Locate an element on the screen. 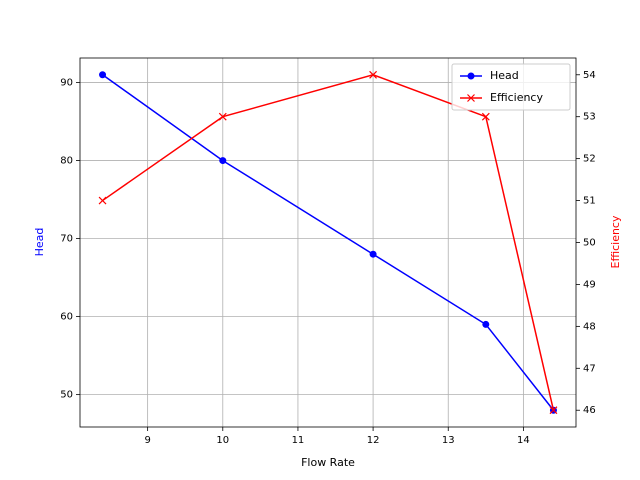  legend: Head Efficiency is located at coordinates (511, 87).